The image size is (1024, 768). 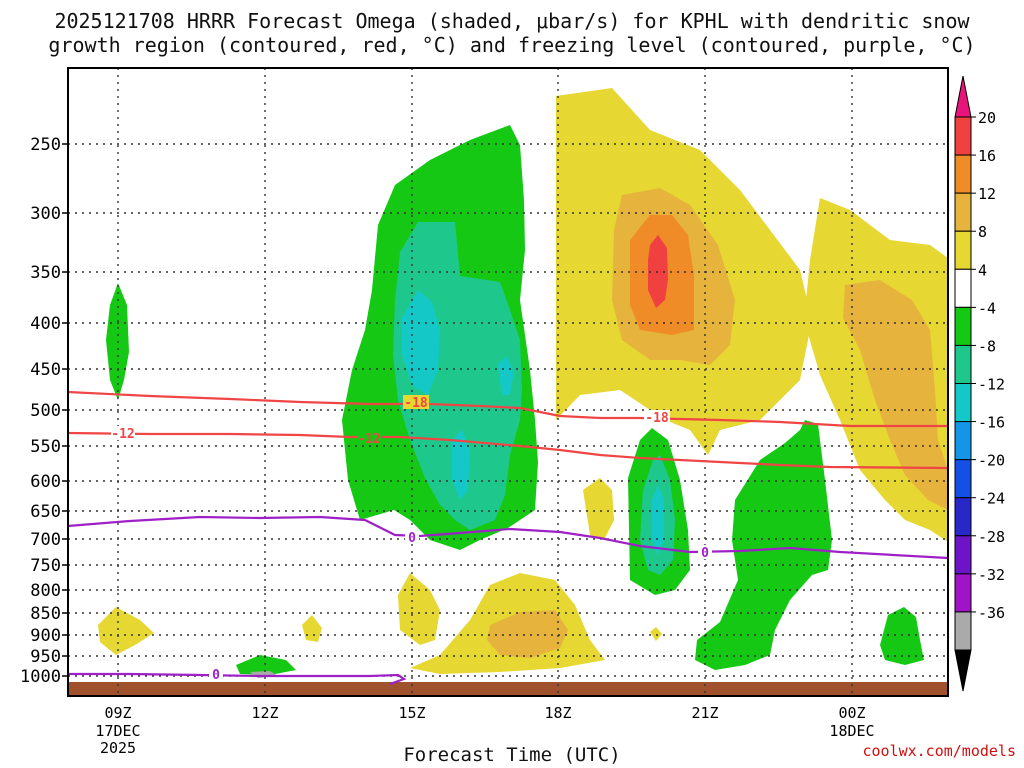 I want to click on y-tick-label: 600, so click(x=45, y=482).